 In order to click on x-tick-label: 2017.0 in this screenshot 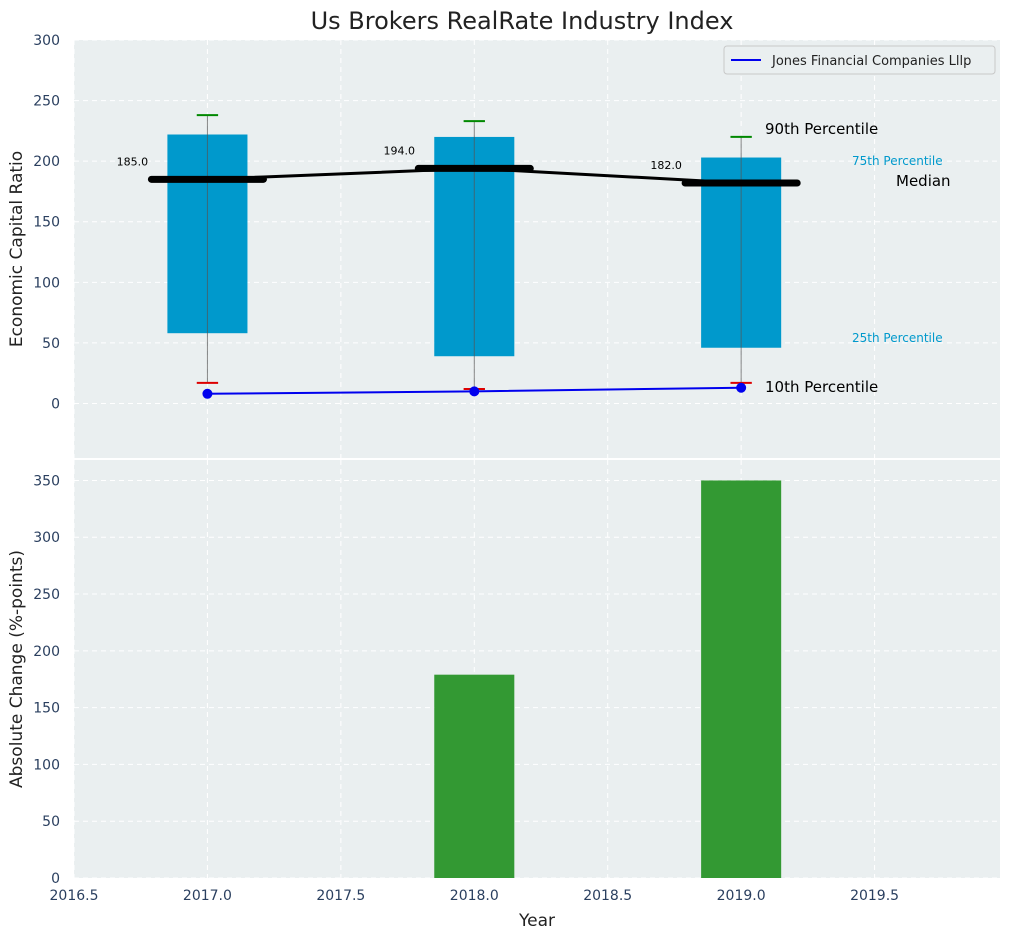, I will do `click(207, 896)`.